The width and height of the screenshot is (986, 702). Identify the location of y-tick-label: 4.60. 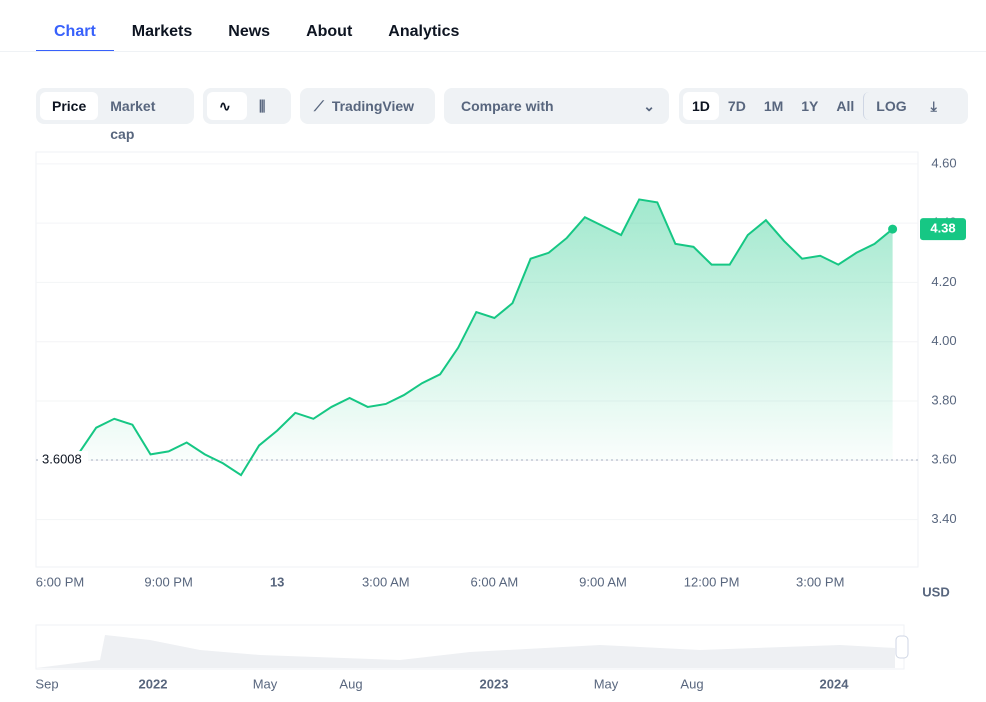
(943, 162).